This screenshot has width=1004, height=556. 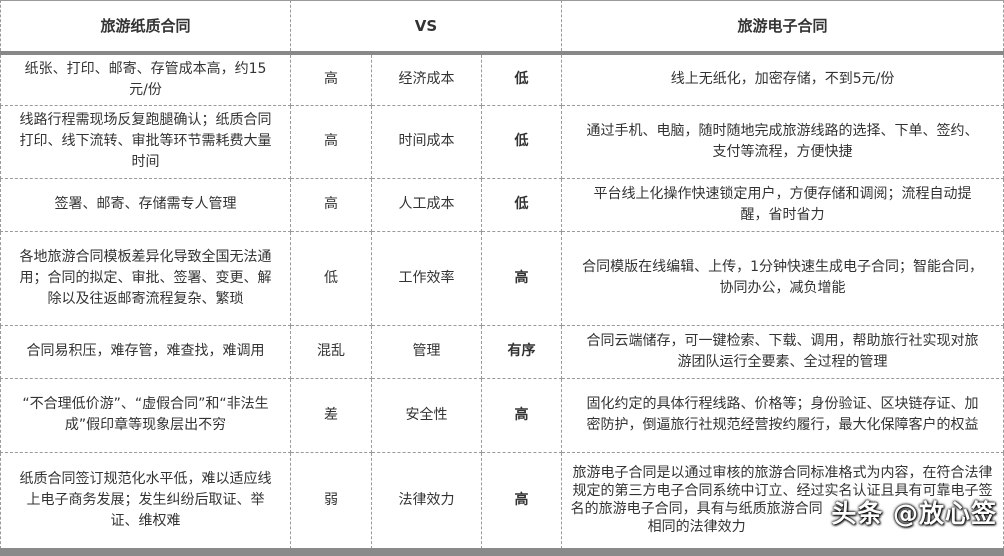 I want to click on paper-description: 合同易积压，难存管，难查找，难调用, so click(x=145, y=351).